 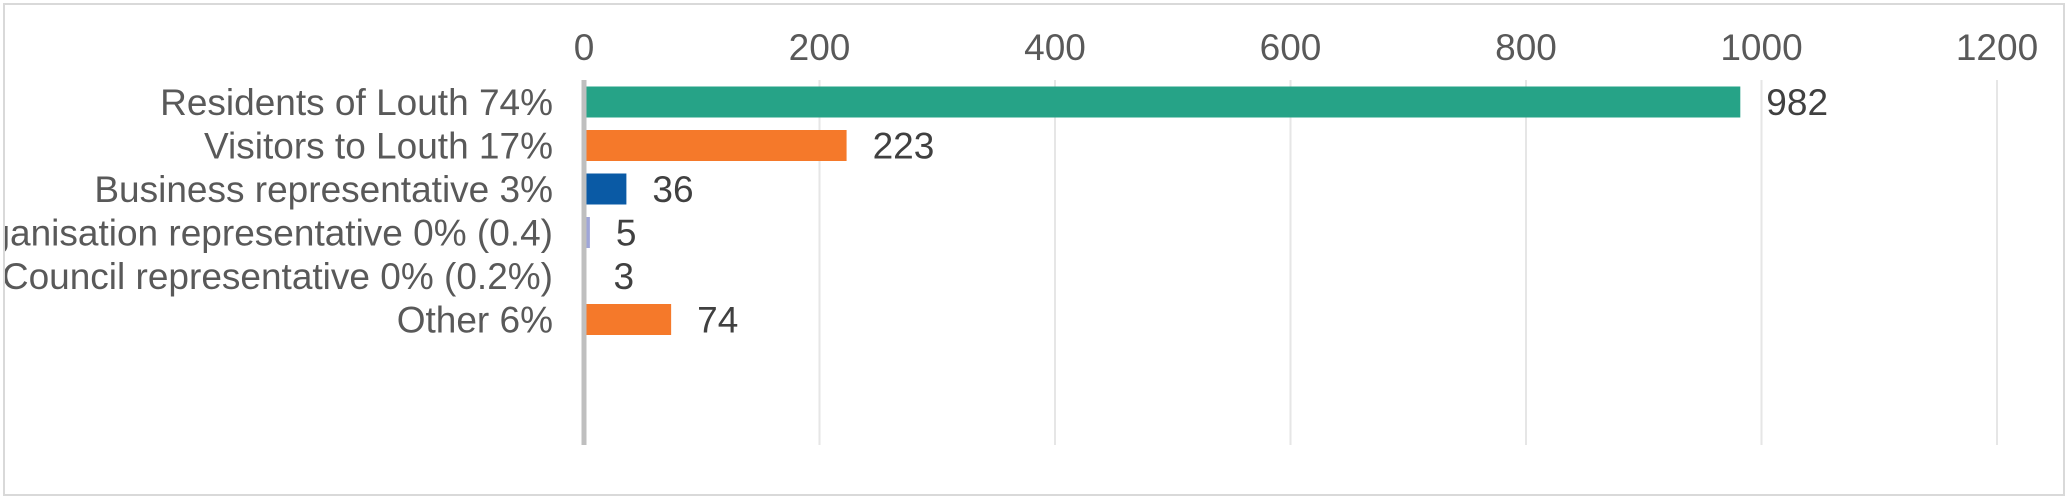 I want to click on category-label: Other 6%, so click(x=475, y=320).